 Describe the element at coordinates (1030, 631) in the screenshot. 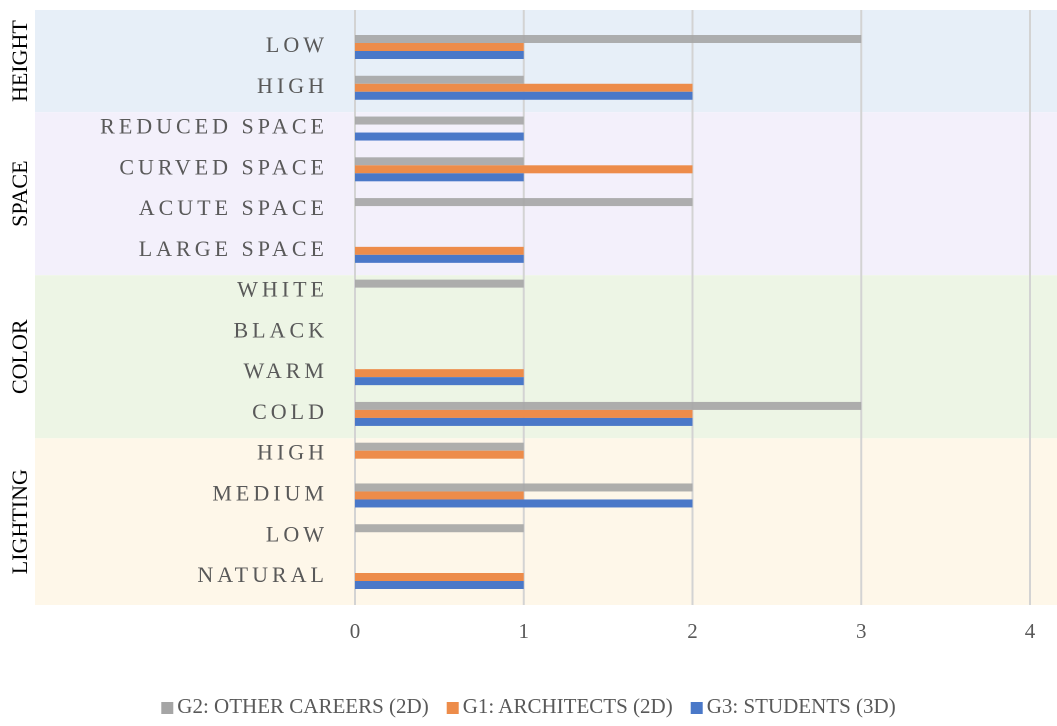

I see `x-tick-label: 4` at that location.